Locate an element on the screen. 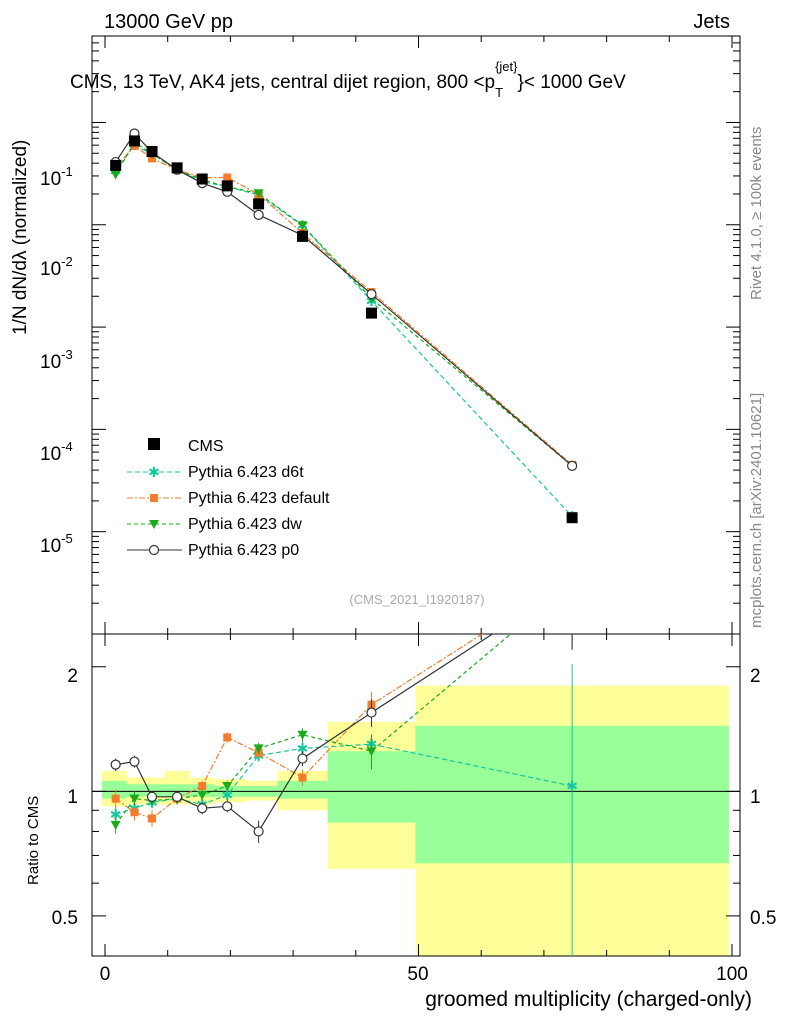 This screenshot has height=1024, width=786. legend-marker-cms is located at coordinates (154, 444).